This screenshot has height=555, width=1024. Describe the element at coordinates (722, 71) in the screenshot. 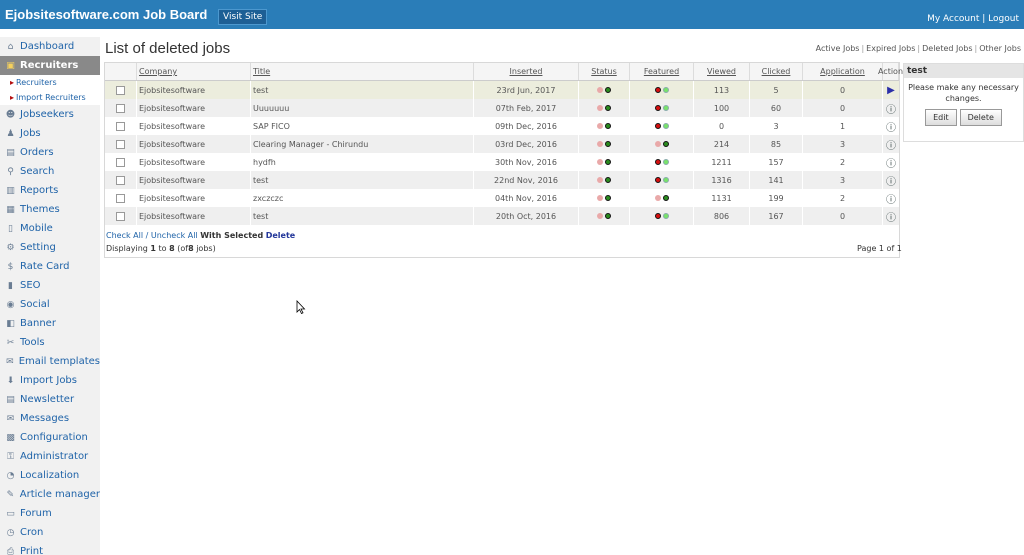

I see `header-viewed: Viewed` at that location.